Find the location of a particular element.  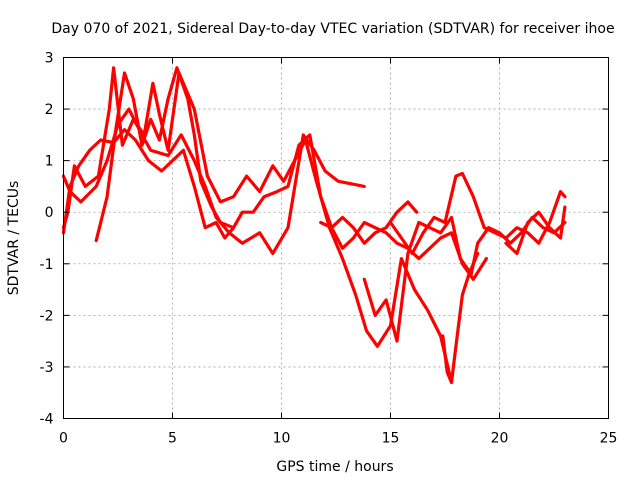

series-sat-a is located at coordinates (213, 181).